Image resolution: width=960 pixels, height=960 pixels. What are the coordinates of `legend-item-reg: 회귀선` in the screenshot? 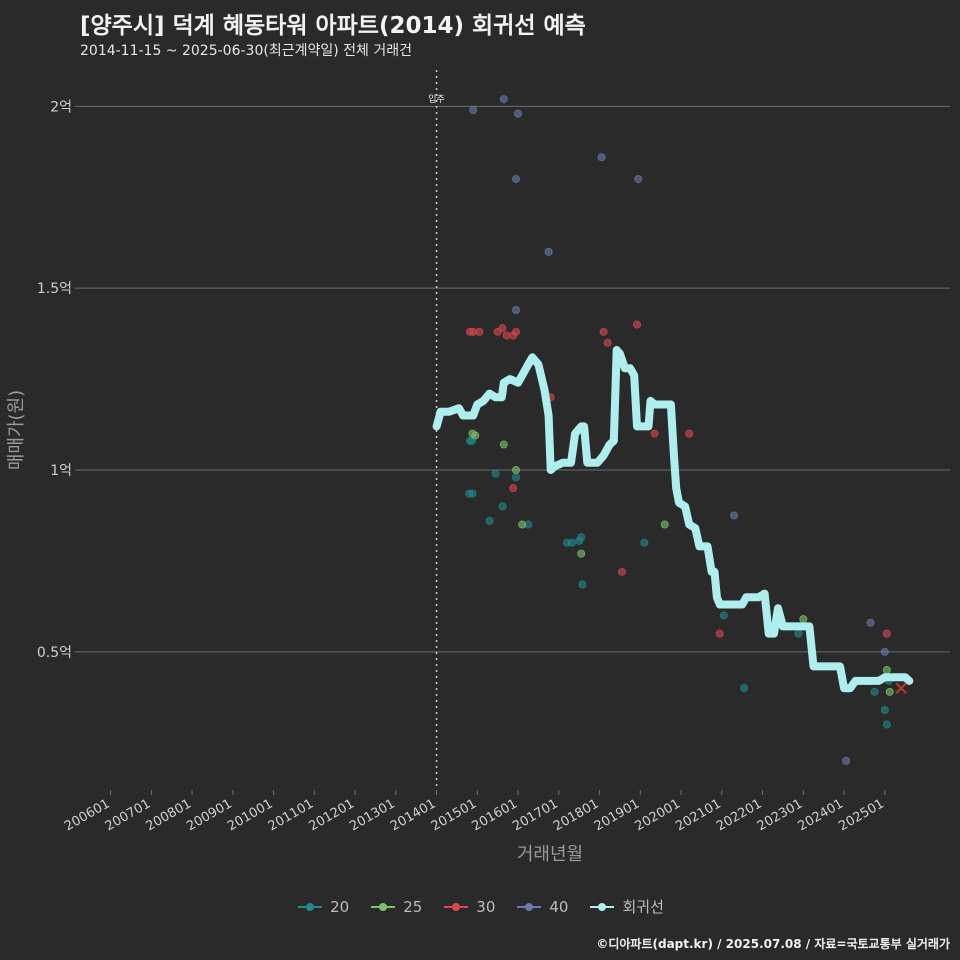 It's located at (626, 906).